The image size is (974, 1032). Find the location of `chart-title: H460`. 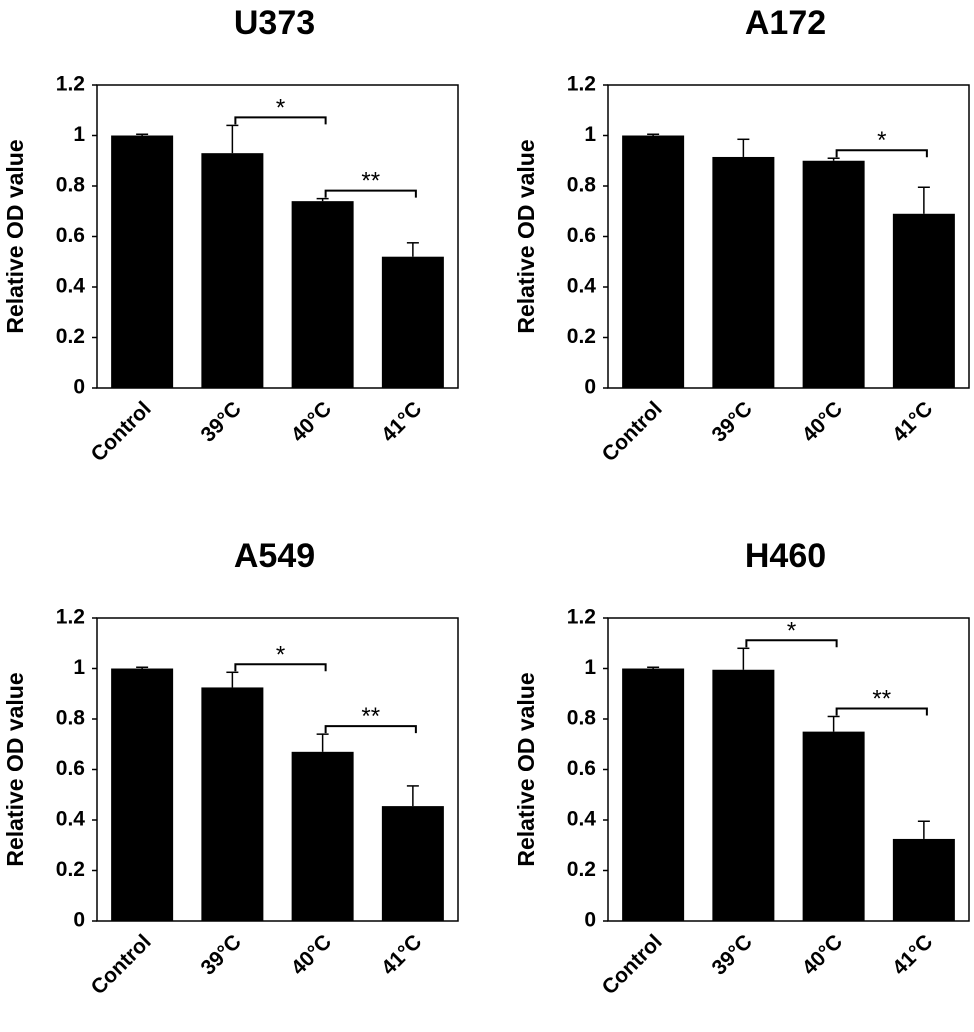

chart-title: H460 is located at coordinates (785, 556).